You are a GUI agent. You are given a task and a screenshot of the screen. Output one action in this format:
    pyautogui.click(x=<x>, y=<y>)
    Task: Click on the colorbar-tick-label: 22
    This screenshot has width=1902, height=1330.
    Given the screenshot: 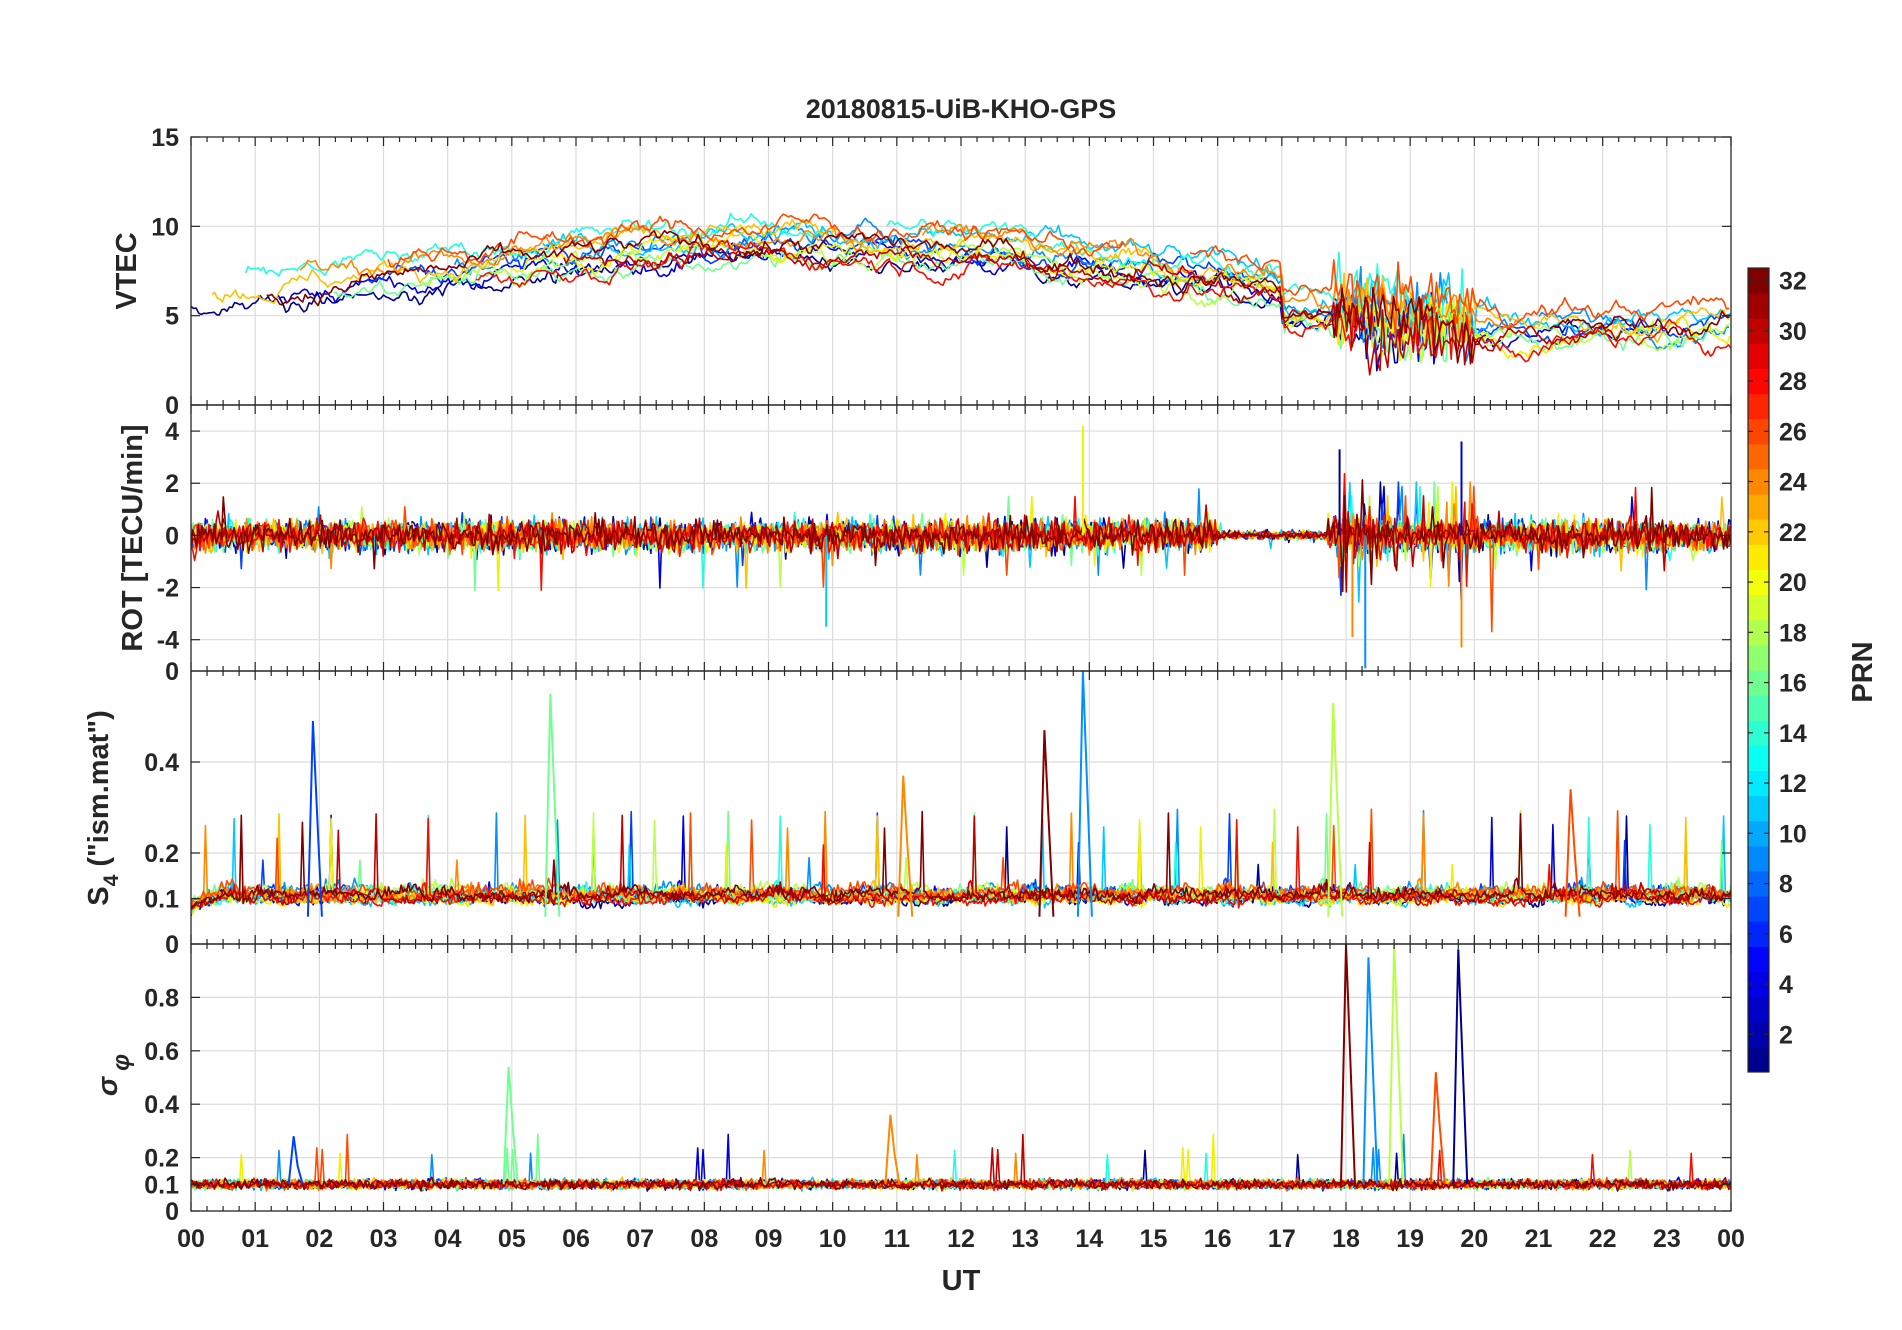 What is the action you would take?
    pyautogui.click(x=1793, y=533)
    